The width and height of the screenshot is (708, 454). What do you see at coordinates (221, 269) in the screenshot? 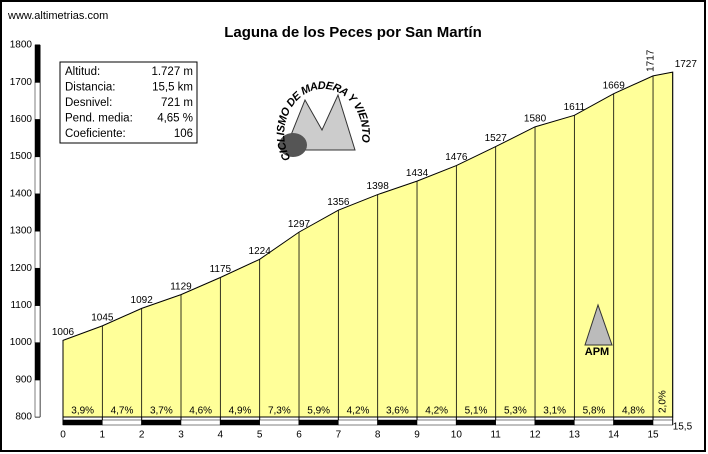
I see `elevation-label: 1175` at bounding box center [221, 269].